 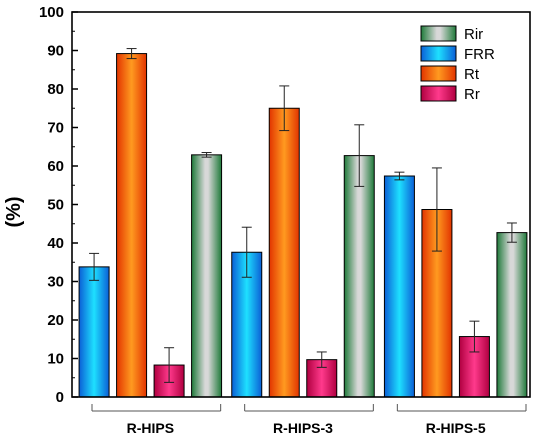 What do you see at coordinates (438, 73) in the screenshot?
I see `legend-swatch-rt` at bounding box center [438, 73].